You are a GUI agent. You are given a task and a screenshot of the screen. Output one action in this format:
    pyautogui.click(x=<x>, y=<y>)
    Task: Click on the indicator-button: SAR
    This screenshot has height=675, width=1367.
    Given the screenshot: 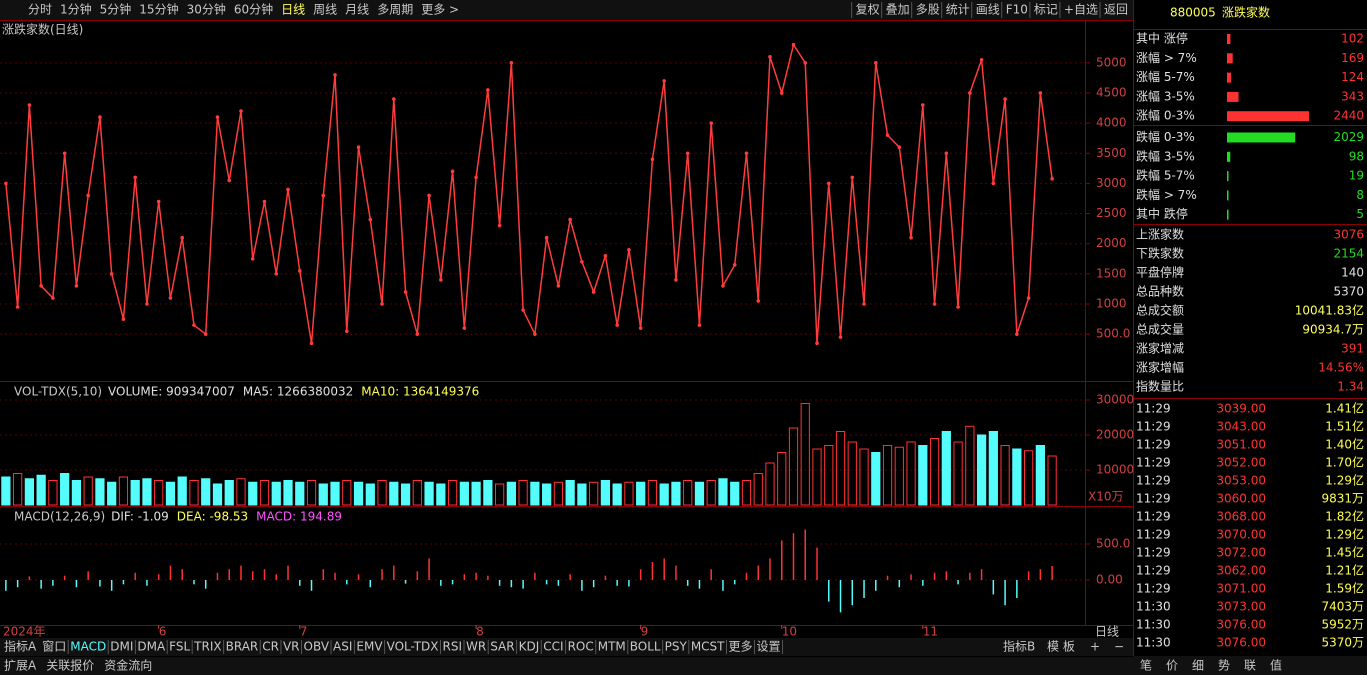 What is the action you would take?
    pyautogui.click(x=502, y=647)
    